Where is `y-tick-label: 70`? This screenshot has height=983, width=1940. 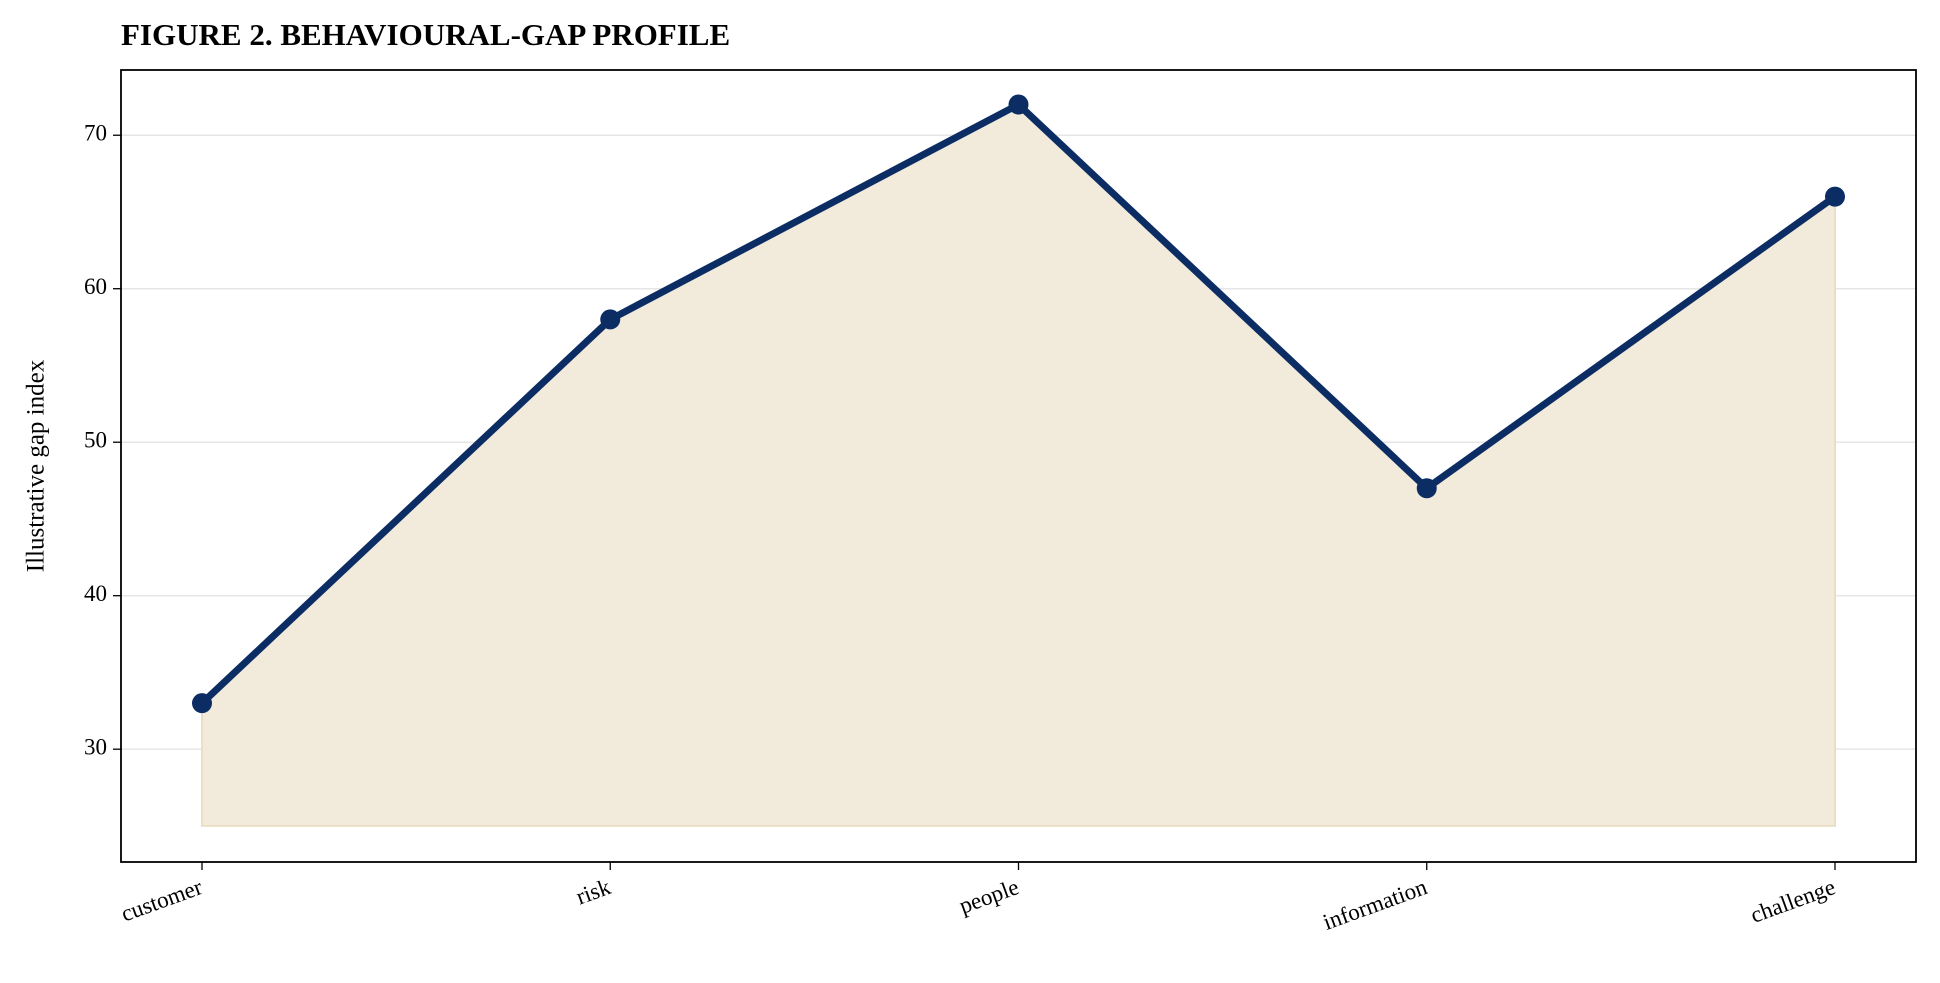 y-tick-label: 70 is located at coordinates (95, 133).